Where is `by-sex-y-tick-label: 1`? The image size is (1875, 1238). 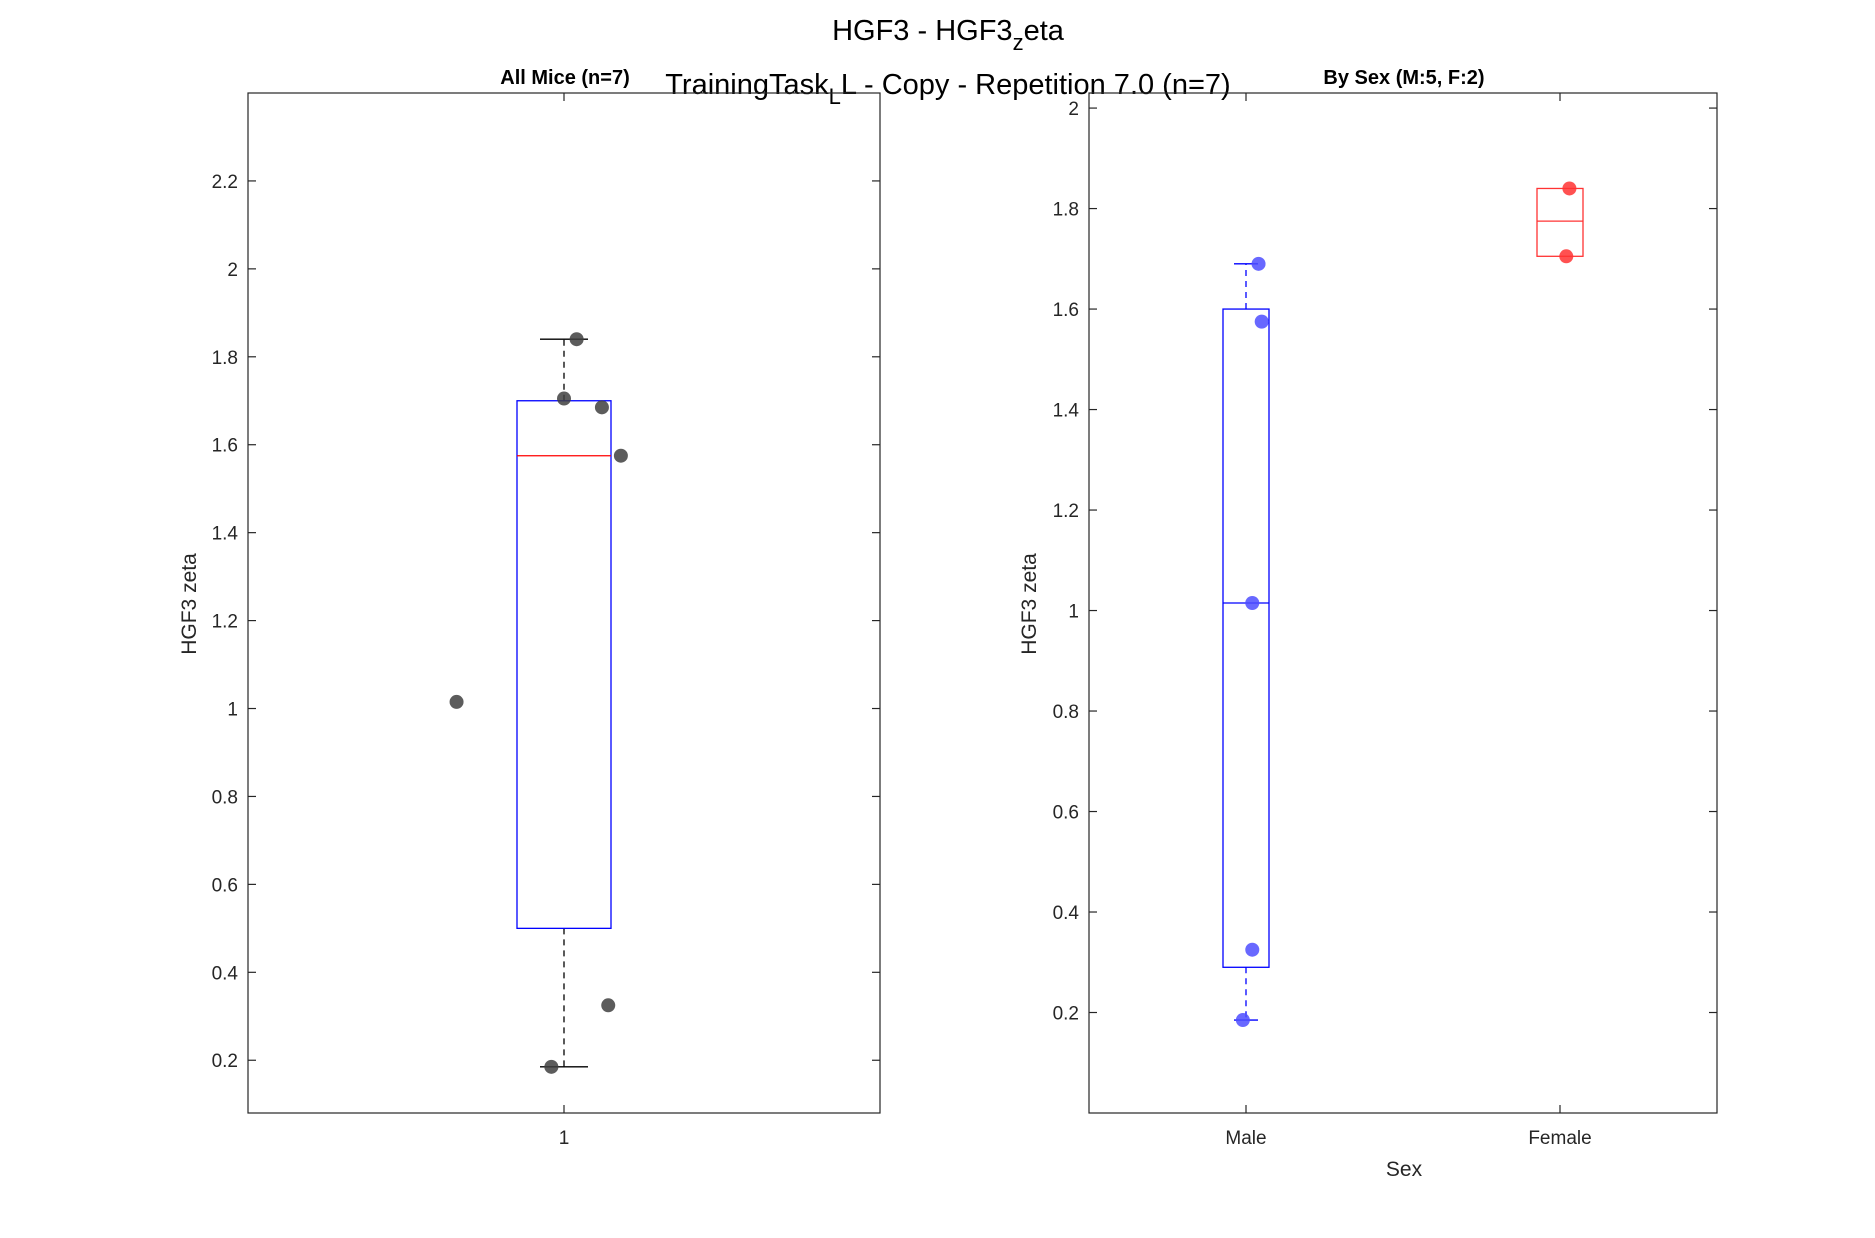 by-sex-y-tick-label: 1 is located at coordinates (1073, 612).